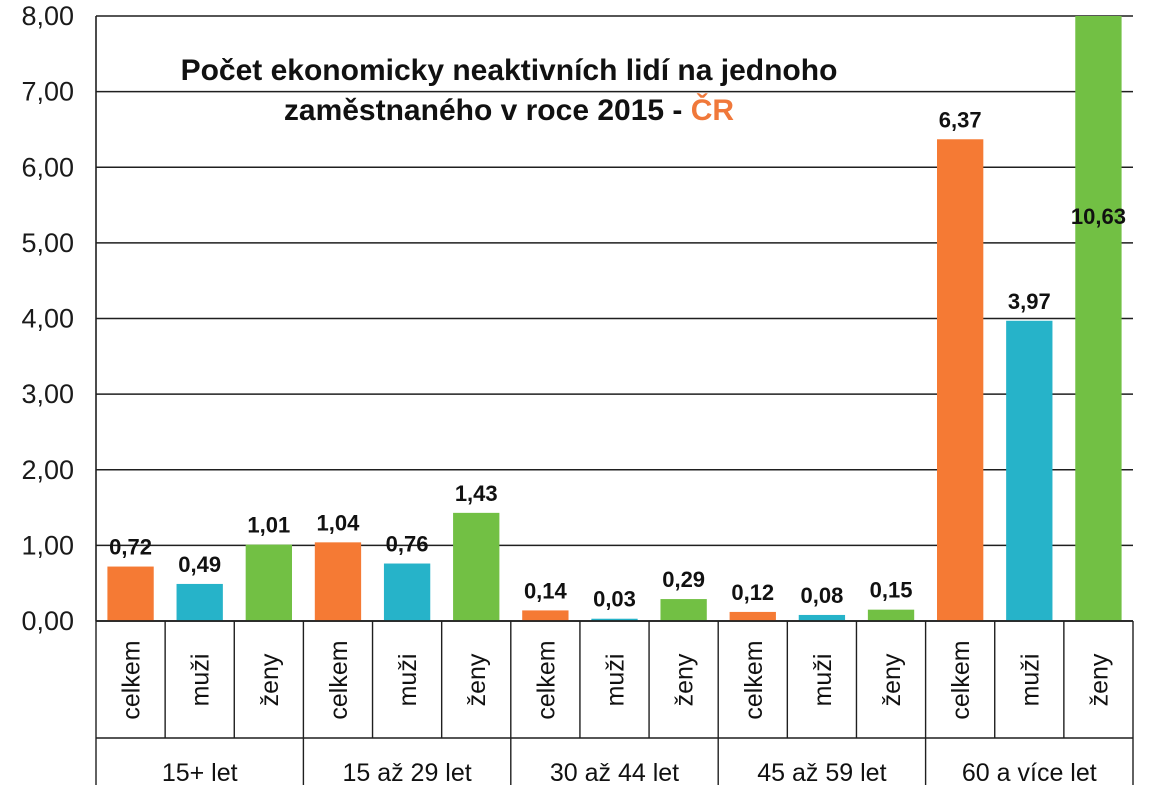 The image size is (1153, 800). What do you see at coordinates (614, 773) in the screenshot?
I see `group-label: 30 až 44 let` at bounding box center [614, 773].